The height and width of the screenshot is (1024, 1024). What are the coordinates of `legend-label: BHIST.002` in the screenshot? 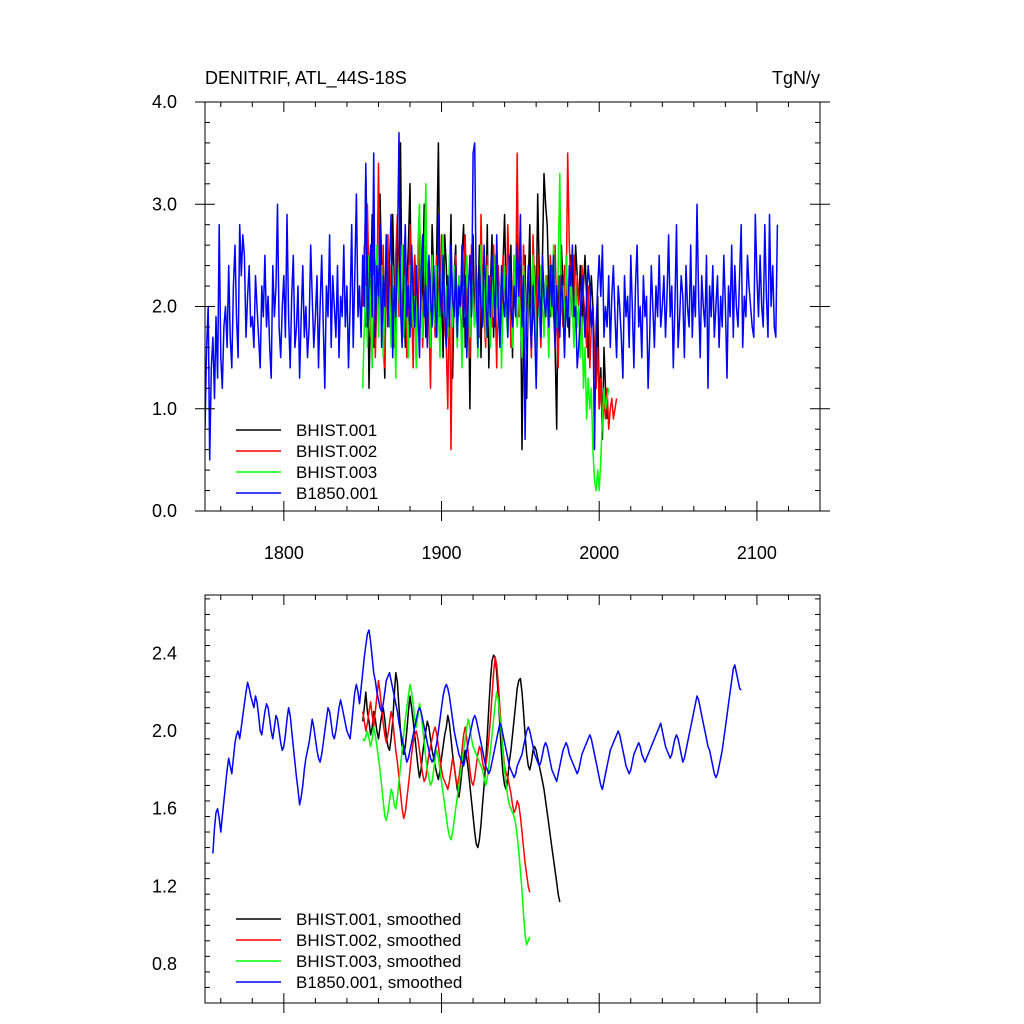 It's located at (336, 451).